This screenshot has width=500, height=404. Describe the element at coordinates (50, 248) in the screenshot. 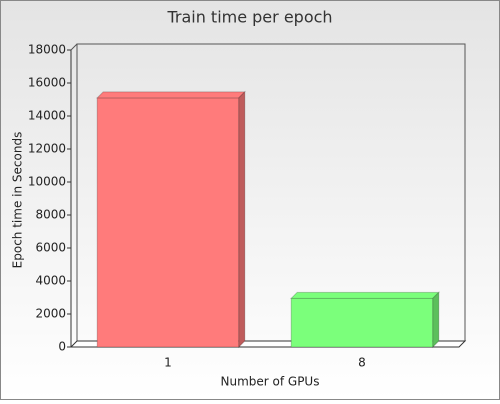

I see `y-tick-label: 6000` at that location.